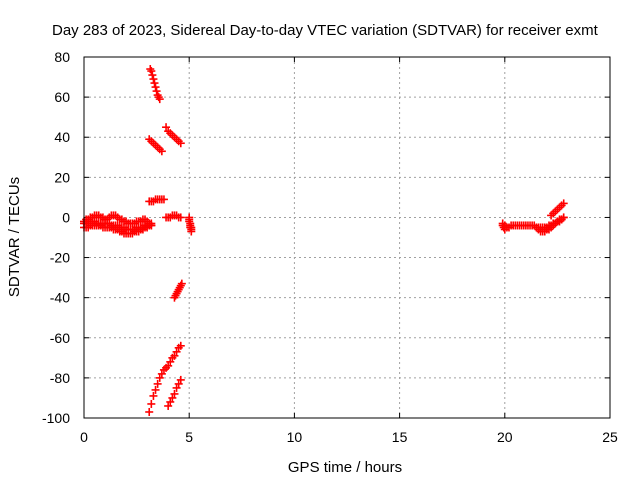 The width and height of the screenshot is (640, 480). I want to click on series-cluster-late-b, so click(551, 224).